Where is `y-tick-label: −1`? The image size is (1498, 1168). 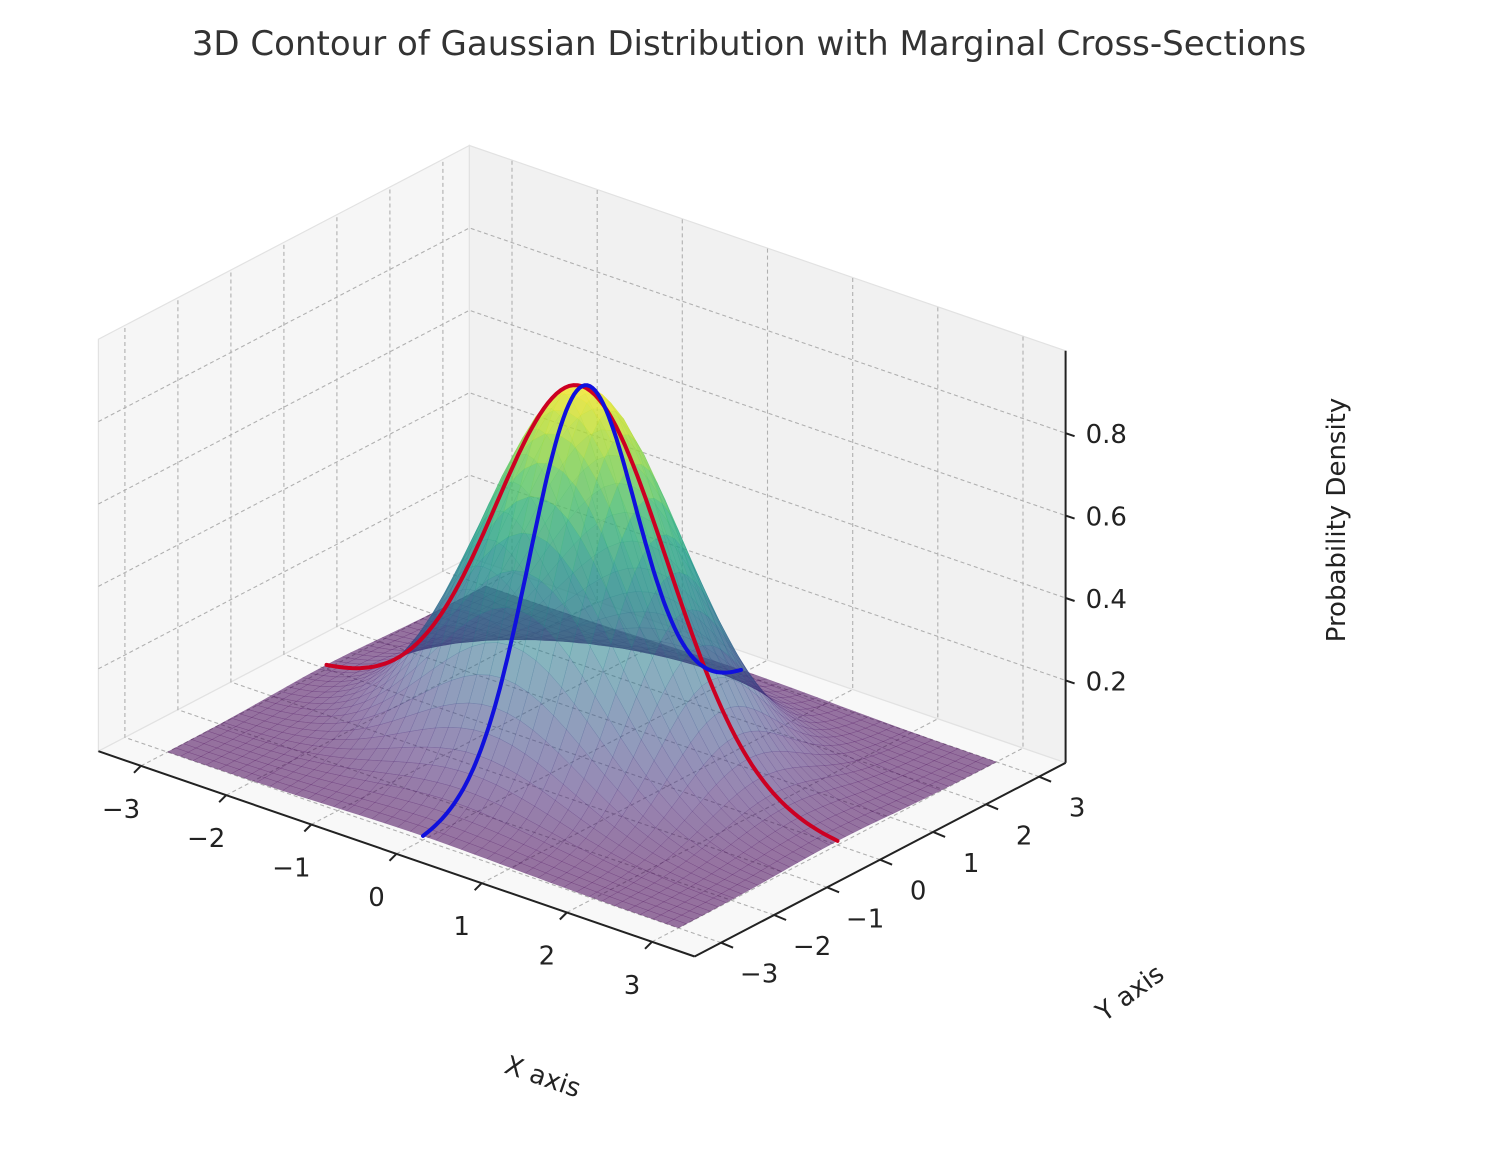 y-tick-label: −1 is located at coordinates (865, 919).